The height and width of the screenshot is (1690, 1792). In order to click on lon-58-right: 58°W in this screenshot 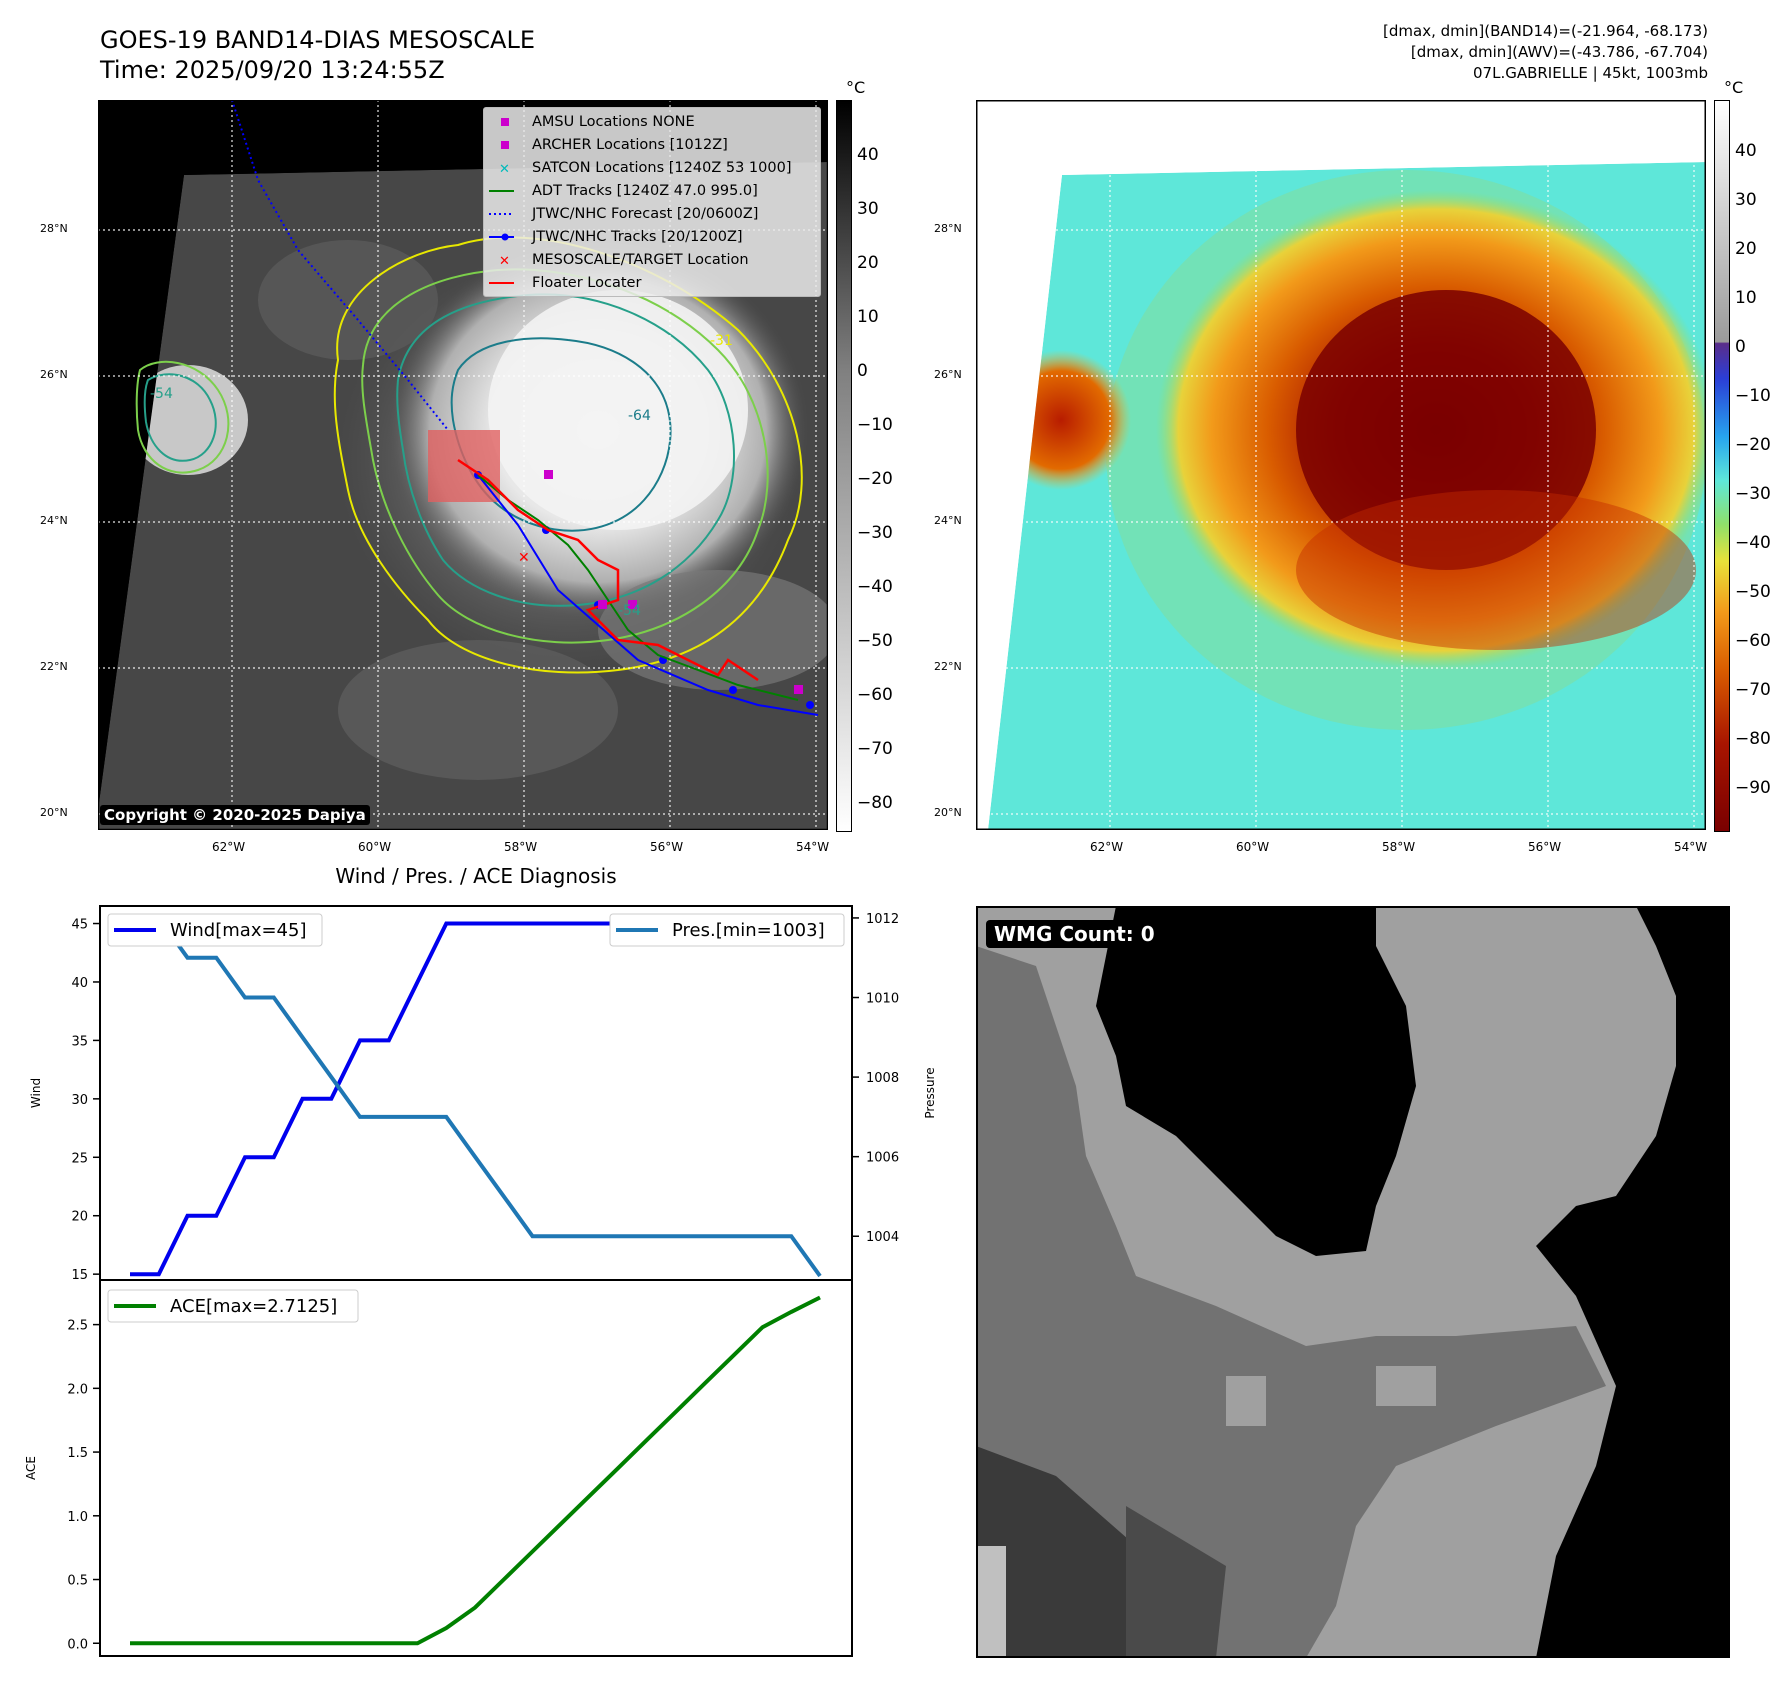, I will do `click(1399, 847)`.